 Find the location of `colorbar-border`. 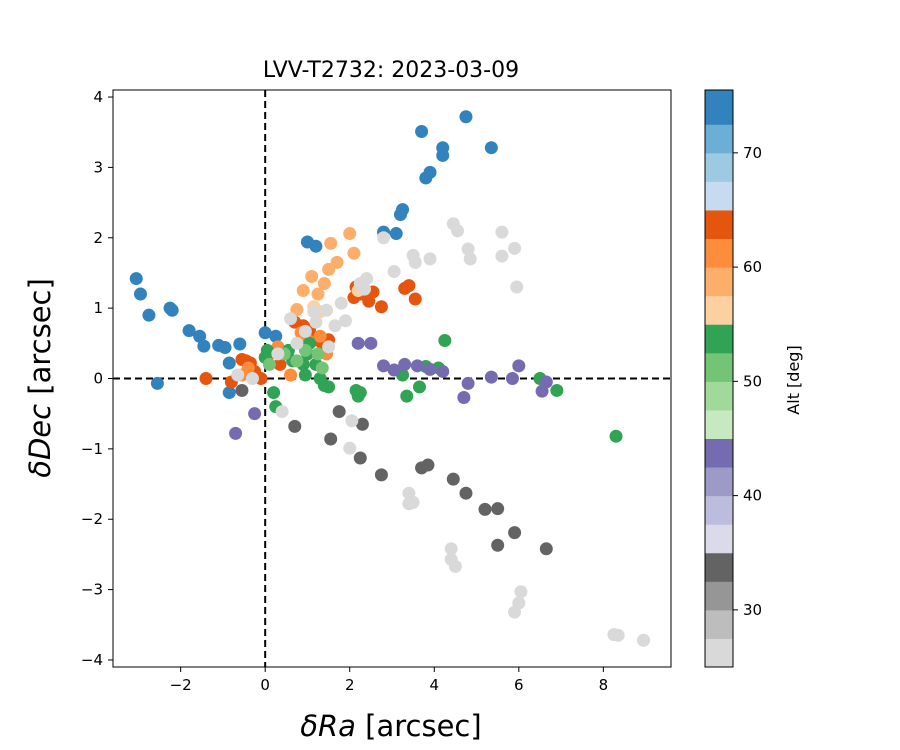

colorbar-border is located at coordinates (719, 378).